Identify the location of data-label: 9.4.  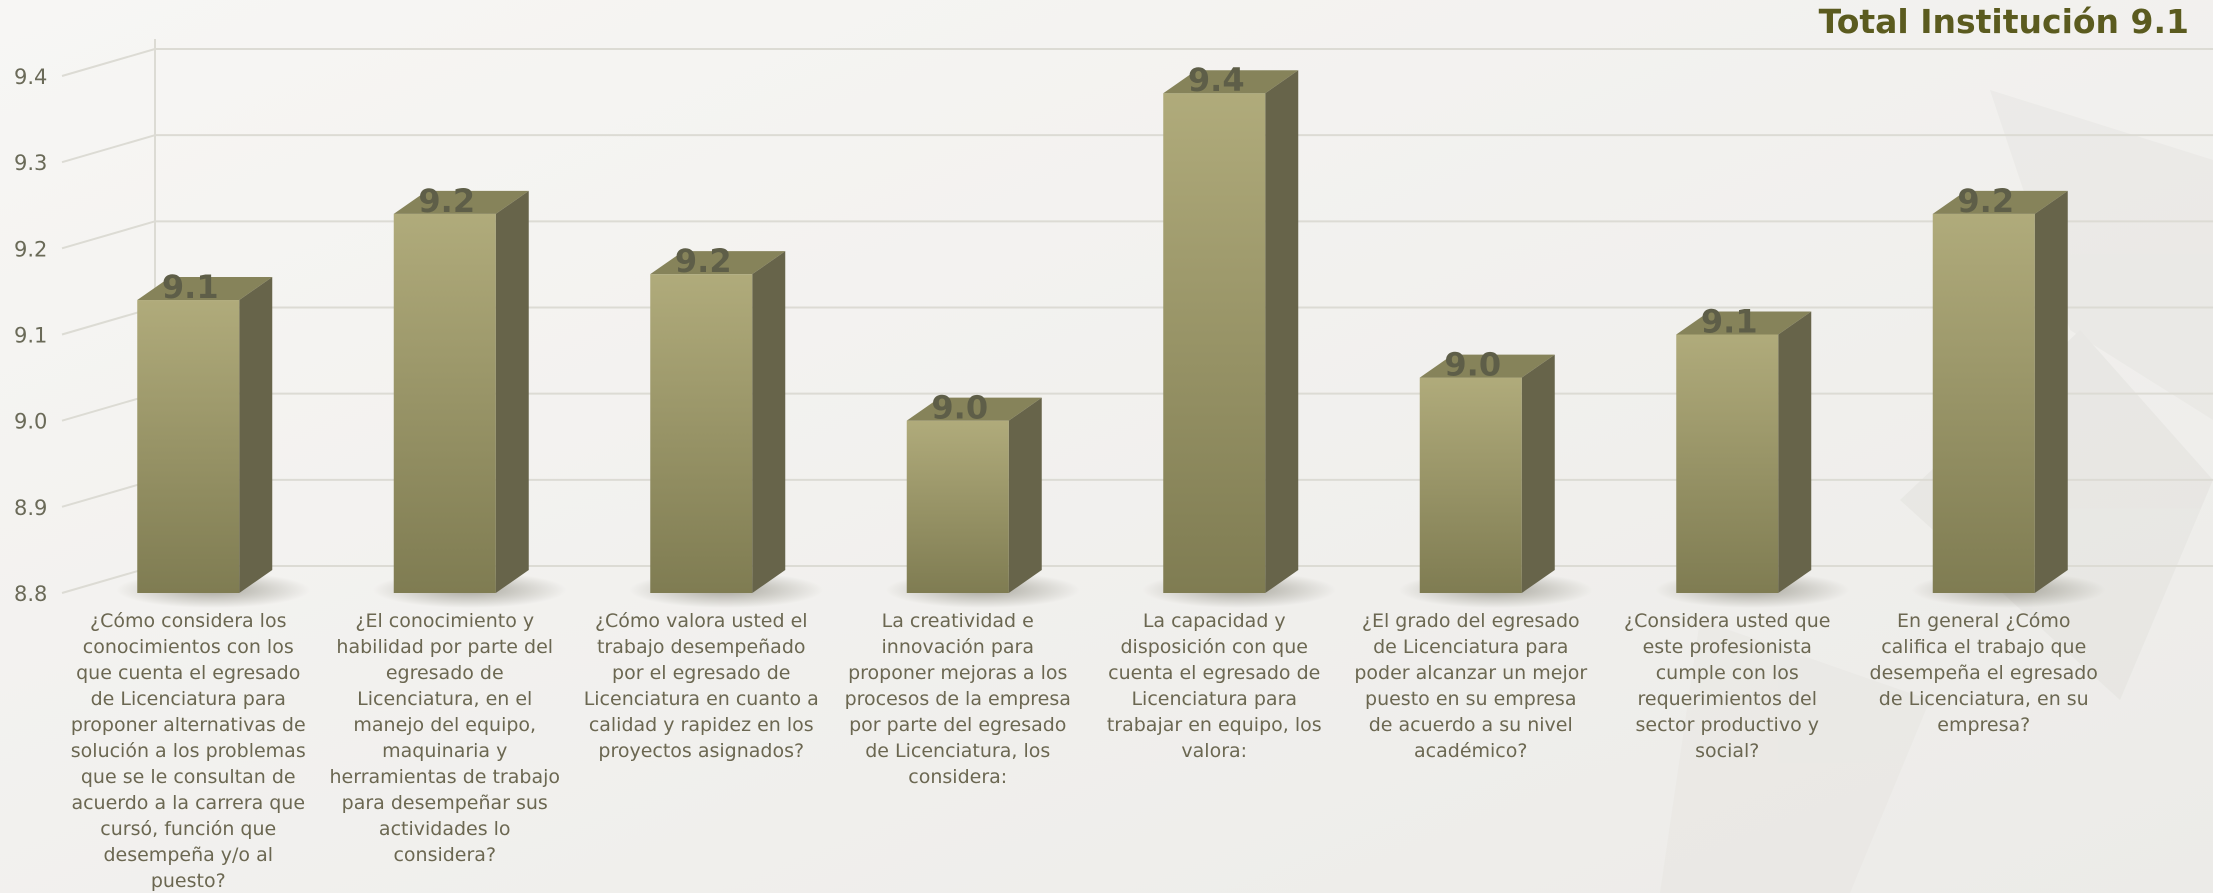
(1216, 80).